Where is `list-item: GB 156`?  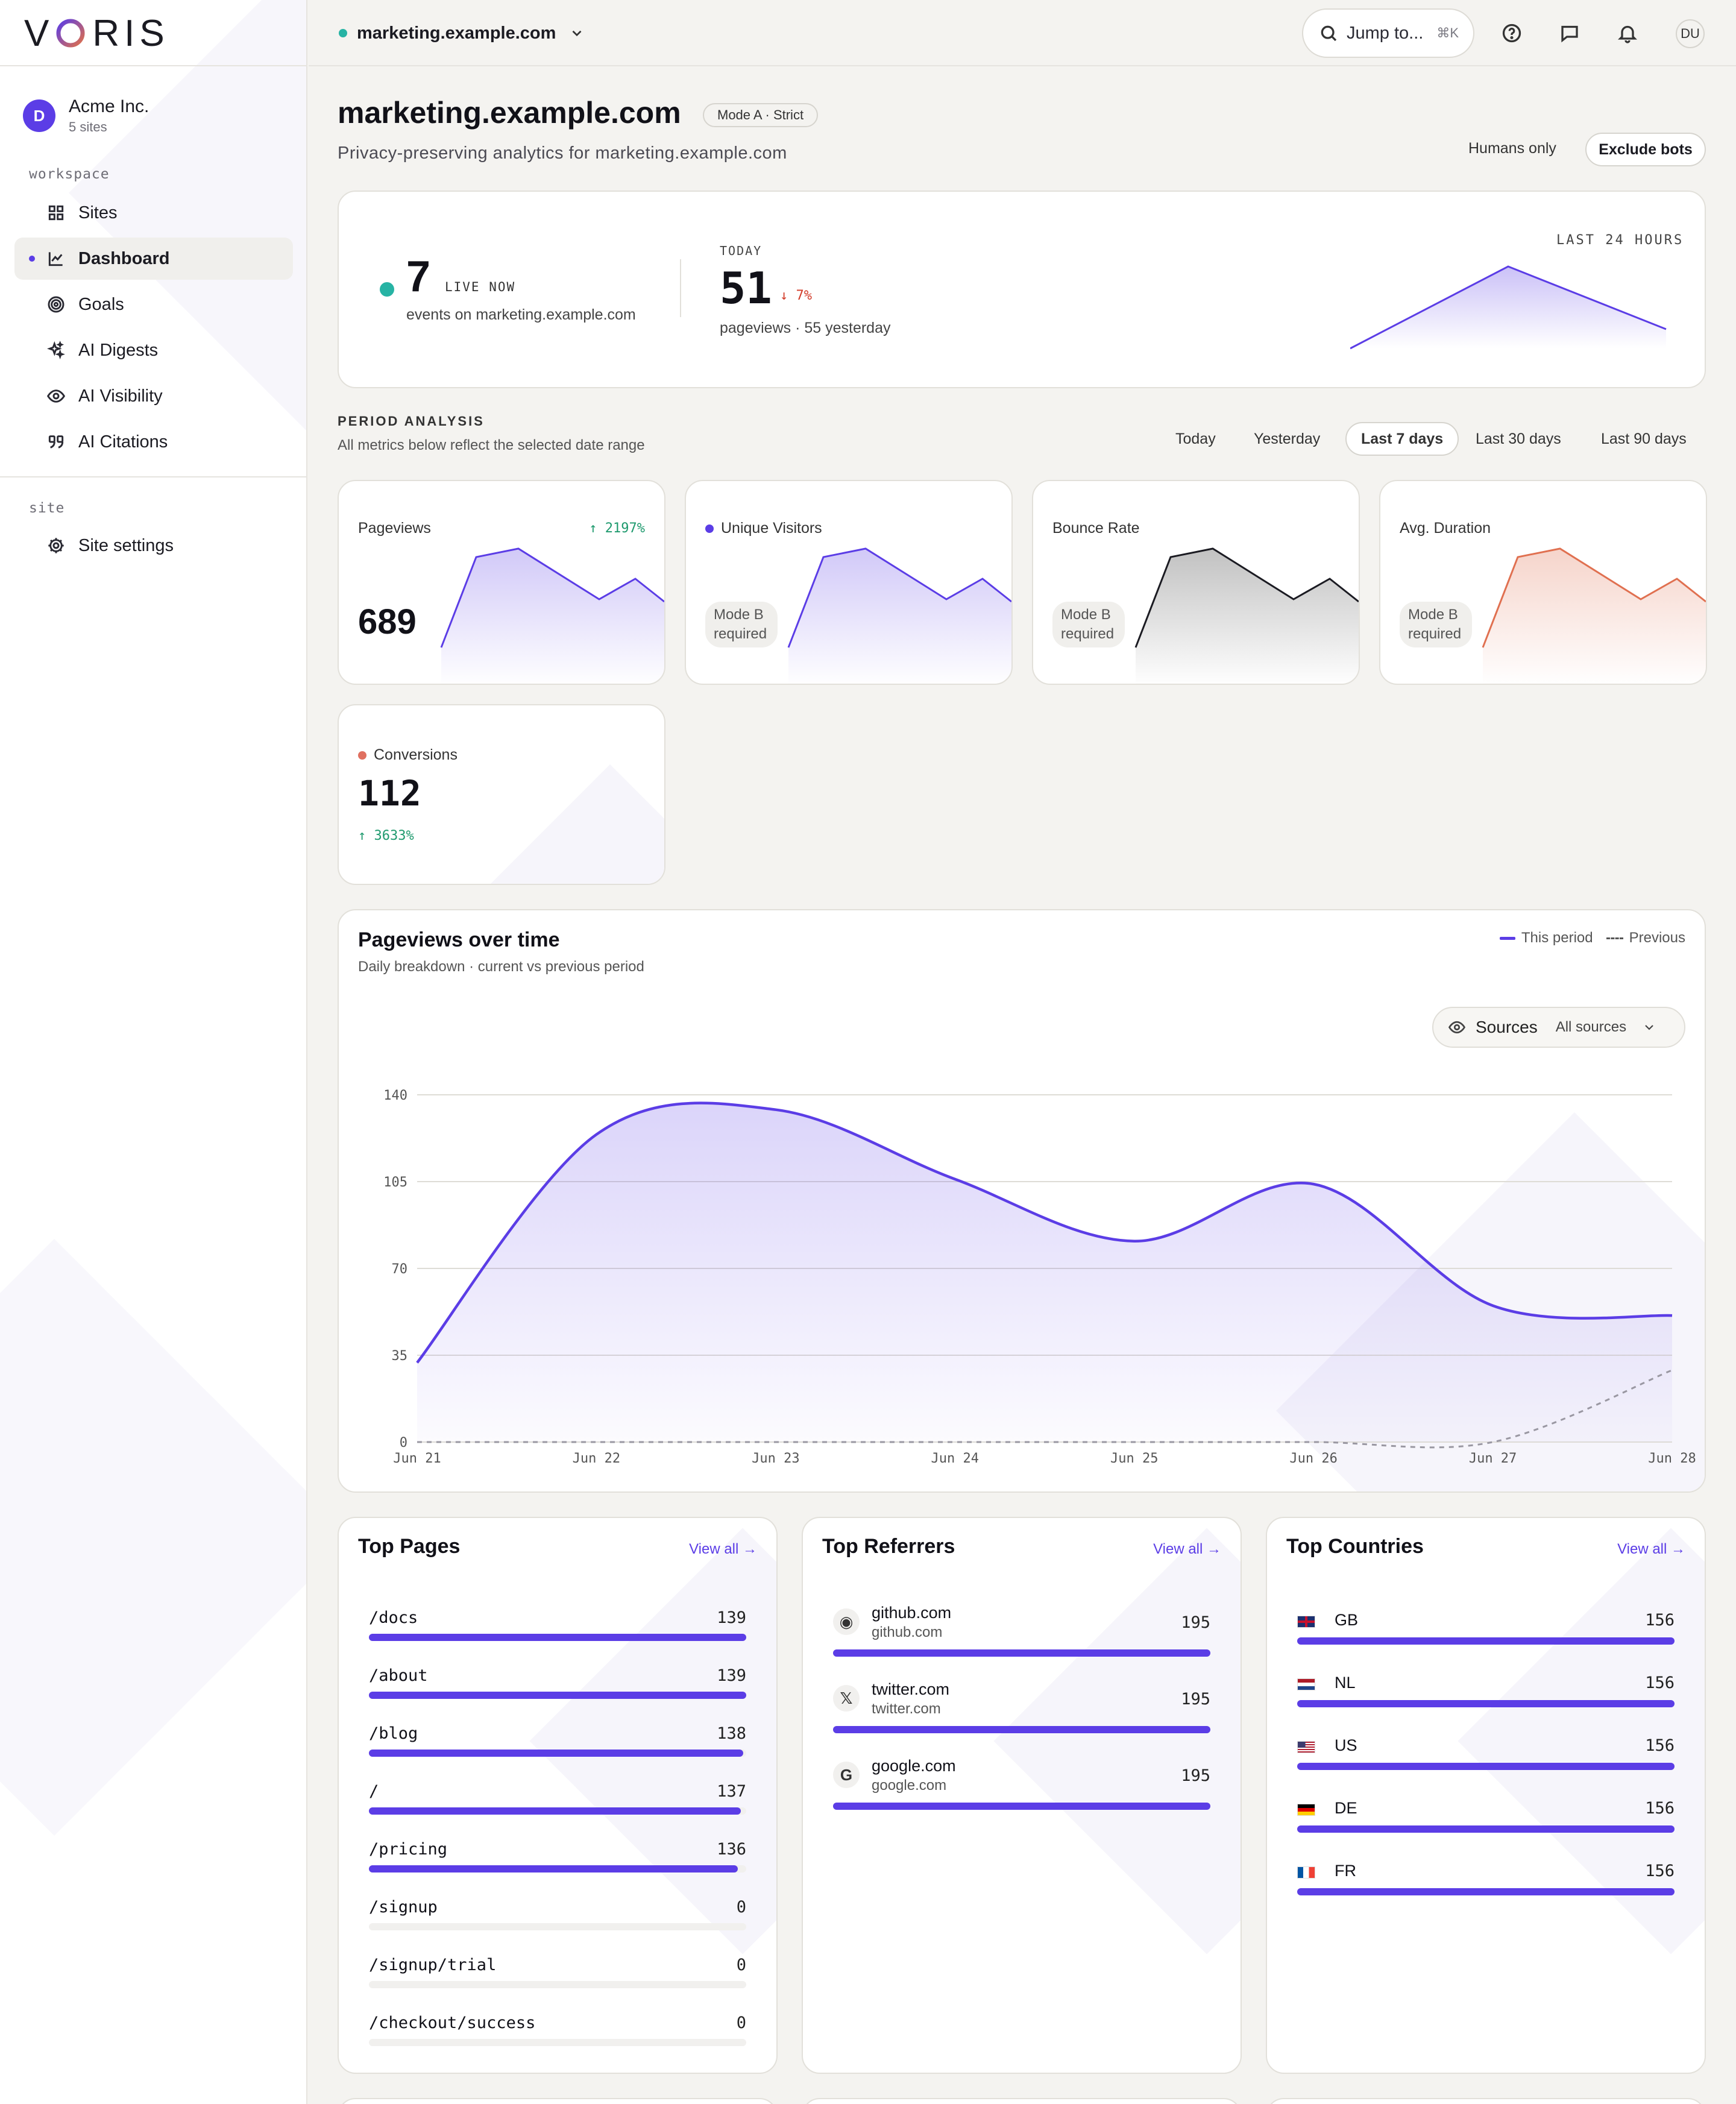
list-item: GB 156 is located at coordinates (1486, 1638).